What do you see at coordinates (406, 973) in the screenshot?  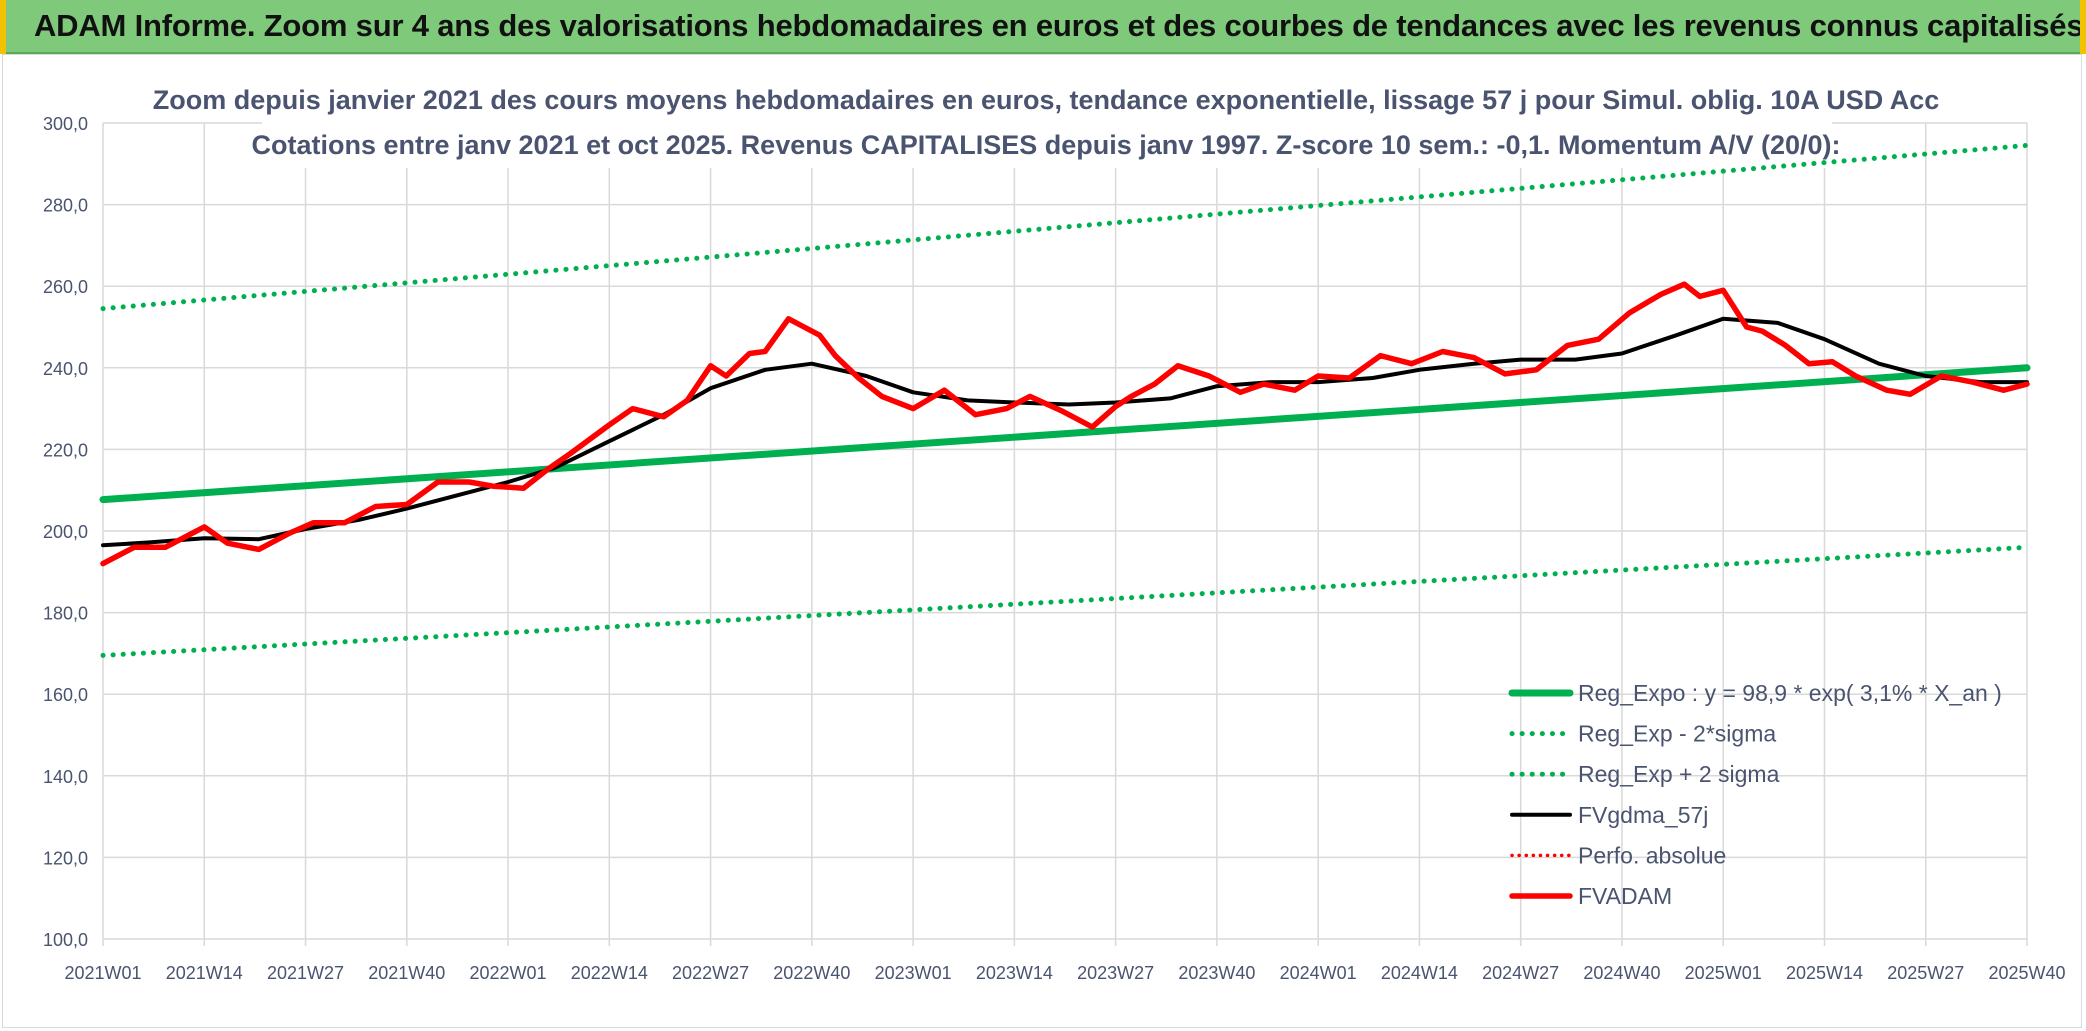 I see `x-tick-label: 2021W40` at bounding box center [406, 973].